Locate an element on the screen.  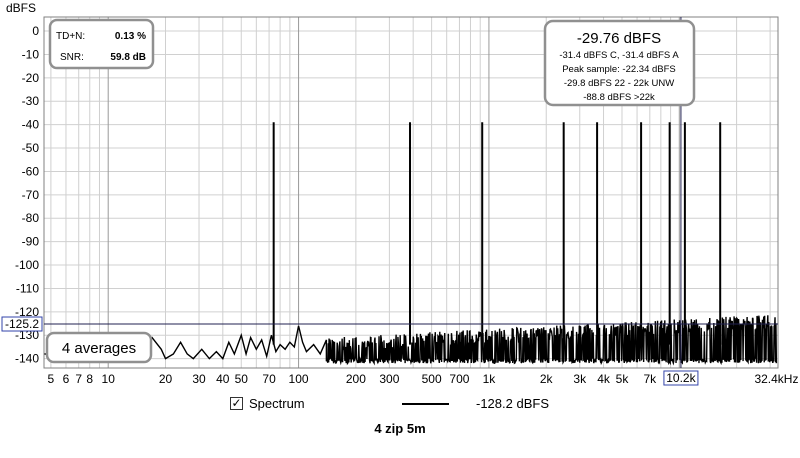
y-tick-label: 0 is located at coordinates (35, 31).